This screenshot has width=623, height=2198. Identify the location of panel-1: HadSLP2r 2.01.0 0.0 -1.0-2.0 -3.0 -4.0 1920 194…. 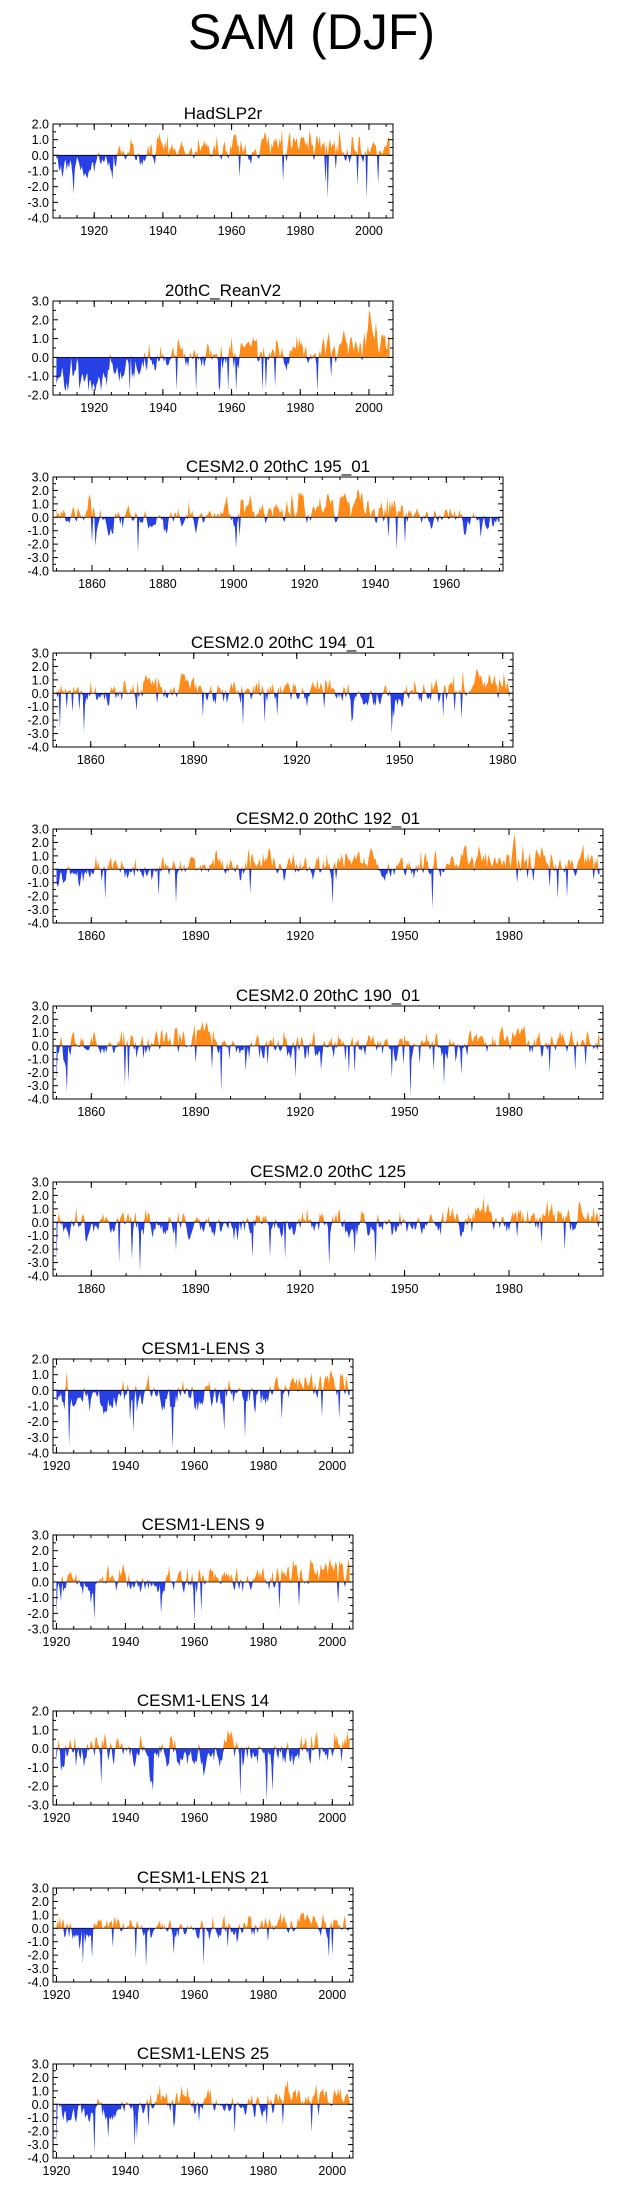
(210, 171).